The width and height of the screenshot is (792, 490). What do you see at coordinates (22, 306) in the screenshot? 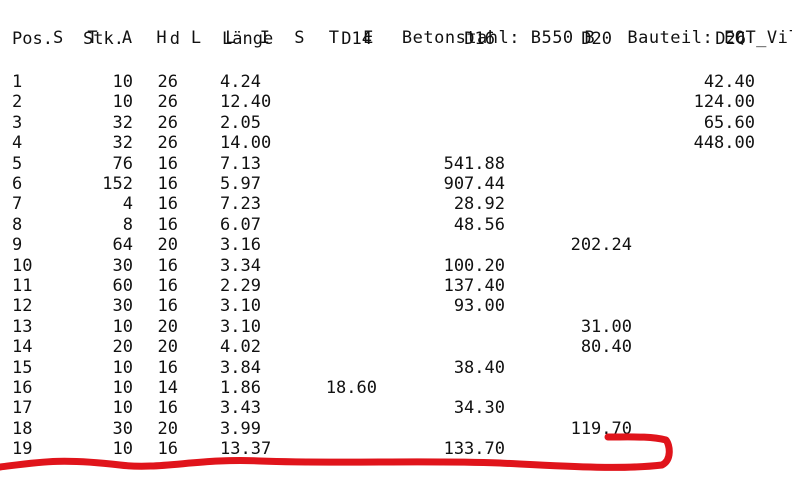
I see `cell-pos: 12` at bounding box center [22, 306].